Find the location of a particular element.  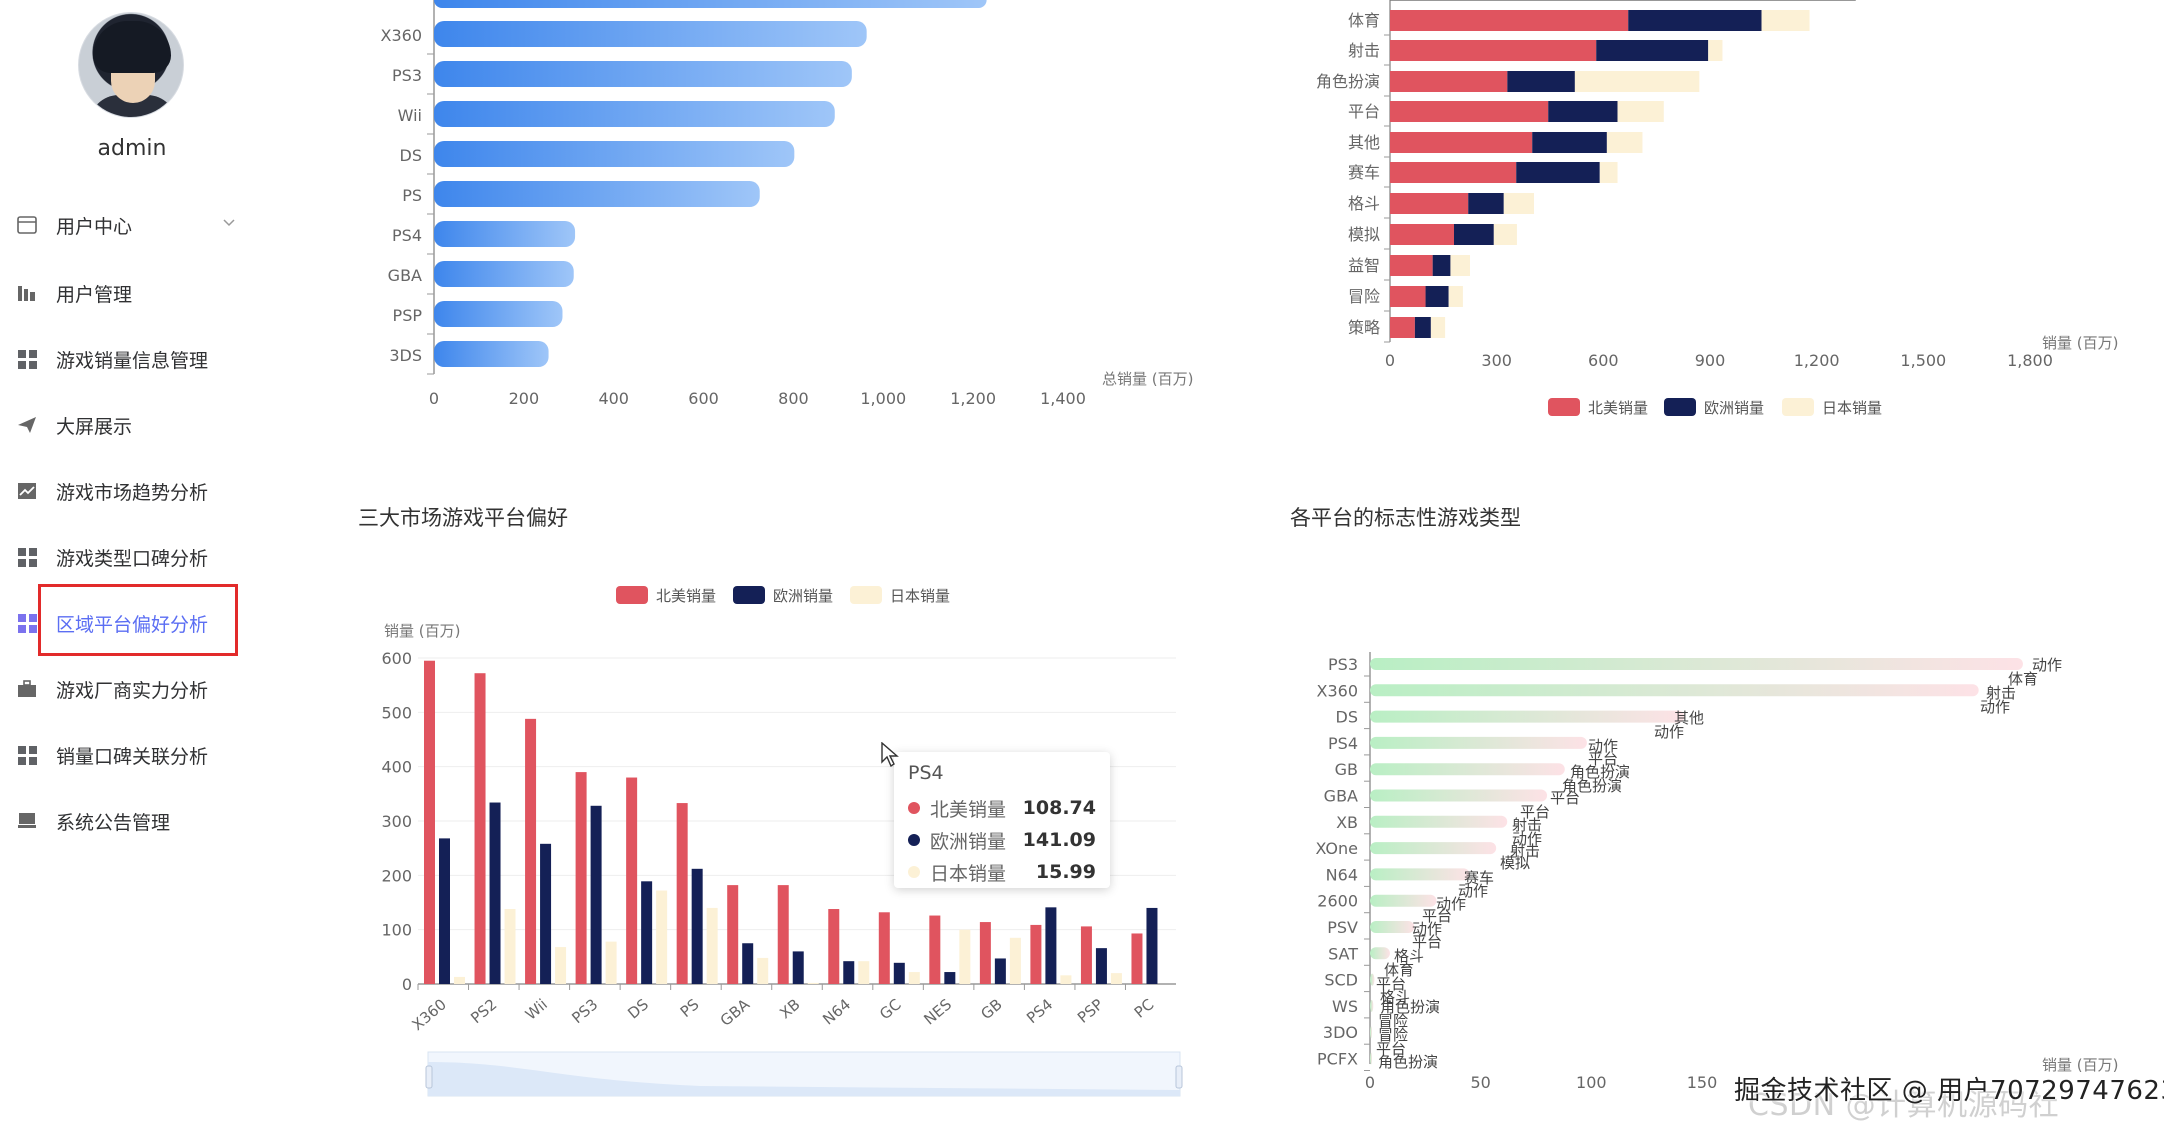

y-tick-label: PCFX is located at coordinates (1337, 1059).